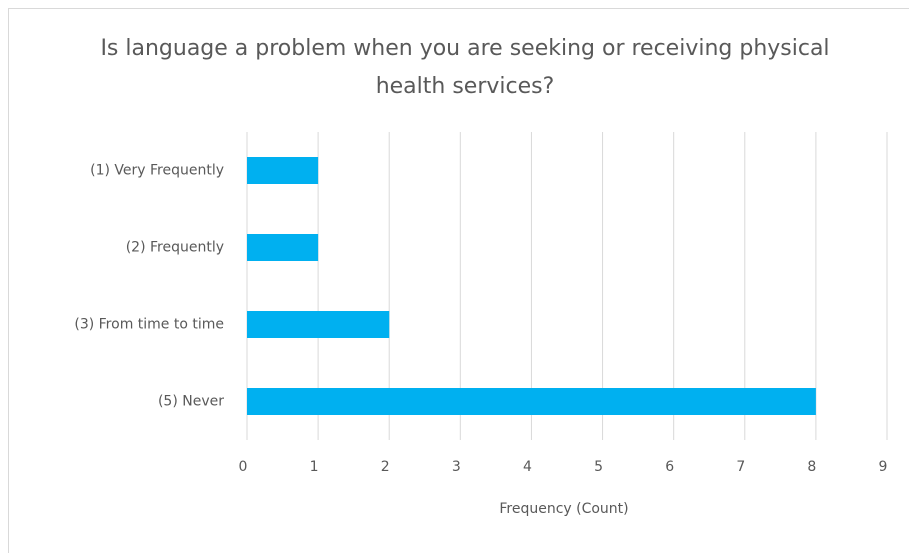 The width and height of the screenshot is (909, 553). Describe the element at coordinates (527, 467) in the screenshot. I see `x-tick-label: 4` at that location.